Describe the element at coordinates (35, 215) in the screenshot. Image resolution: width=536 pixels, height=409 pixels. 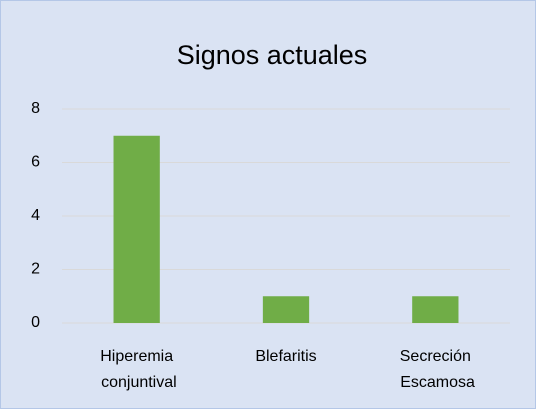
I see `y-tick-label: 4` at that location.